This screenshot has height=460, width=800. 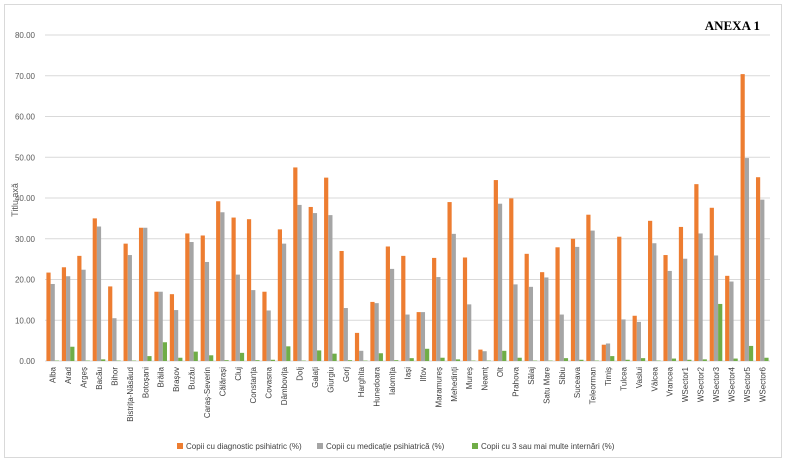 What do you see at coordinates (485, 378) in the screenshot?
I see `x-tick-label: Neamț` at bounding box center [485, 378].